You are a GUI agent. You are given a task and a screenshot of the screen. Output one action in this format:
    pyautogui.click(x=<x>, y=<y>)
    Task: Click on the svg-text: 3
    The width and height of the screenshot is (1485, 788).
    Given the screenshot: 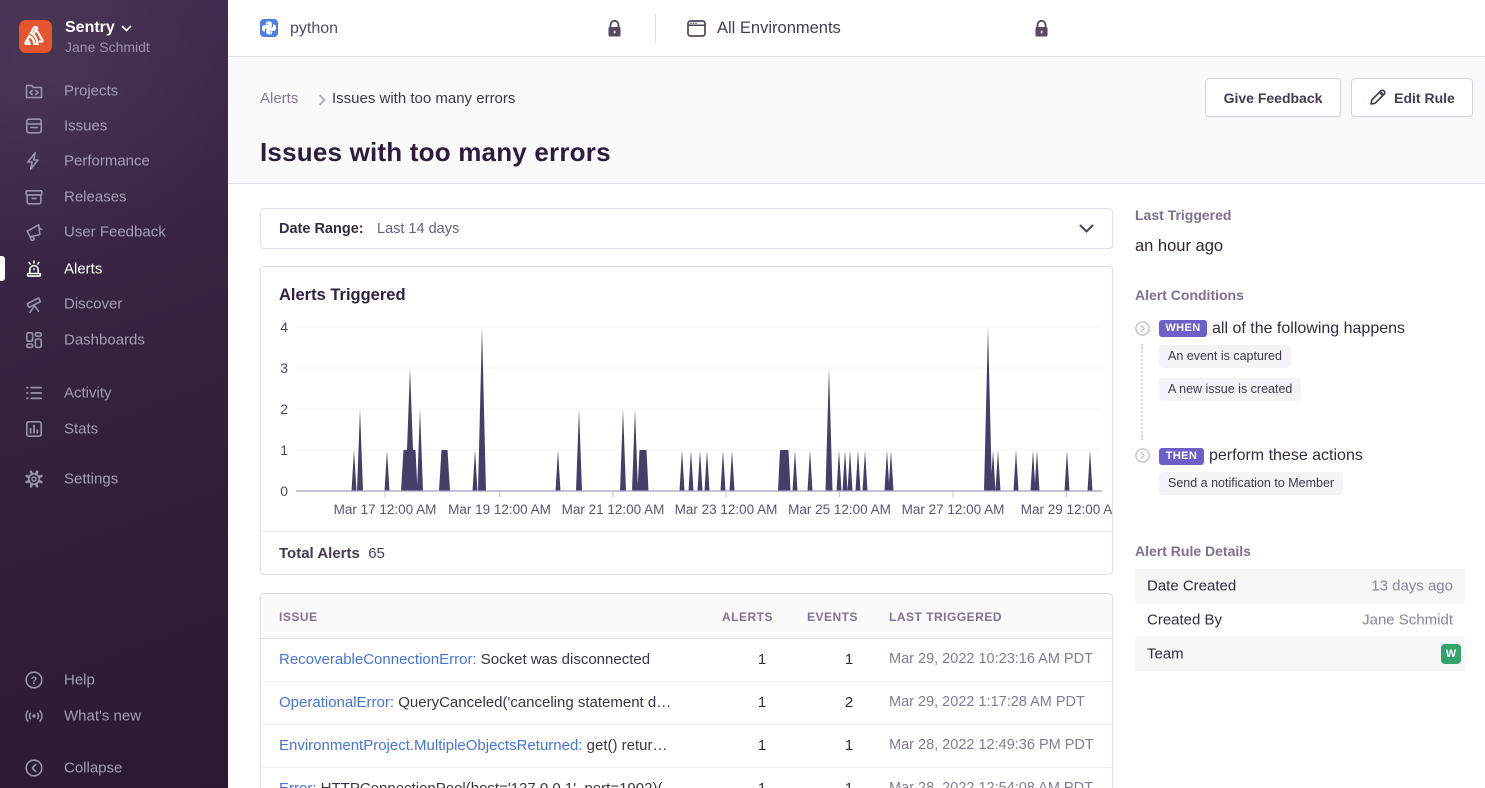 What is the action you would take?
    pyautogui.click(x=284, y=368)
    